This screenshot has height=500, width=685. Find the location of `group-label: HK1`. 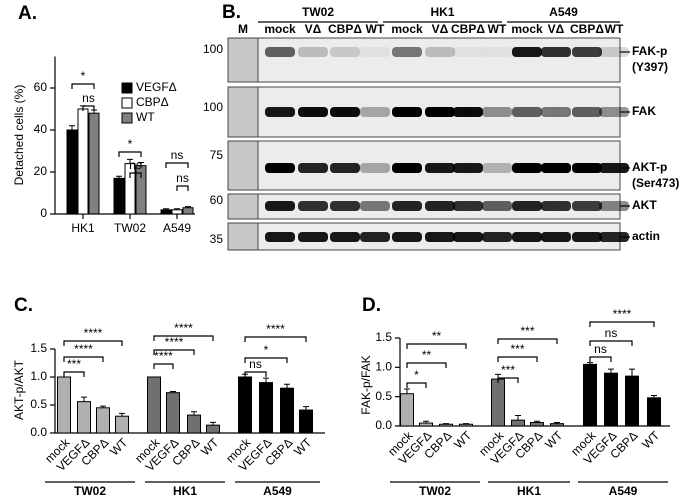

group-label: HK1 is located at coordinates (529, 491).